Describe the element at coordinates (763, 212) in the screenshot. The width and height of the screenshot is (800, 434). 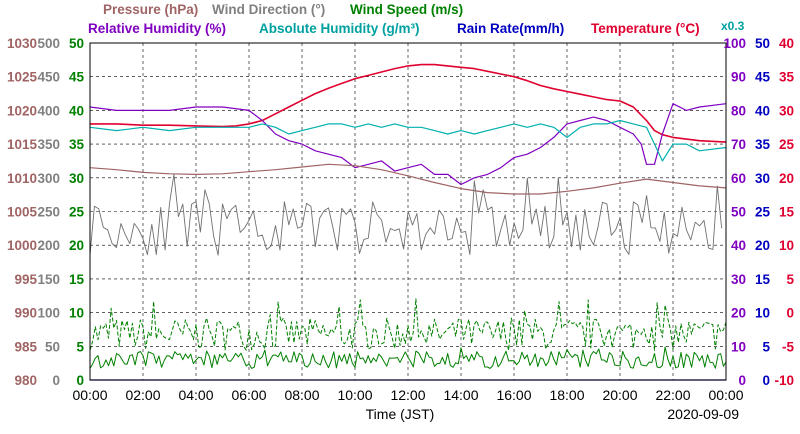
I see `tick-label-rain-rate: 25` at that location.